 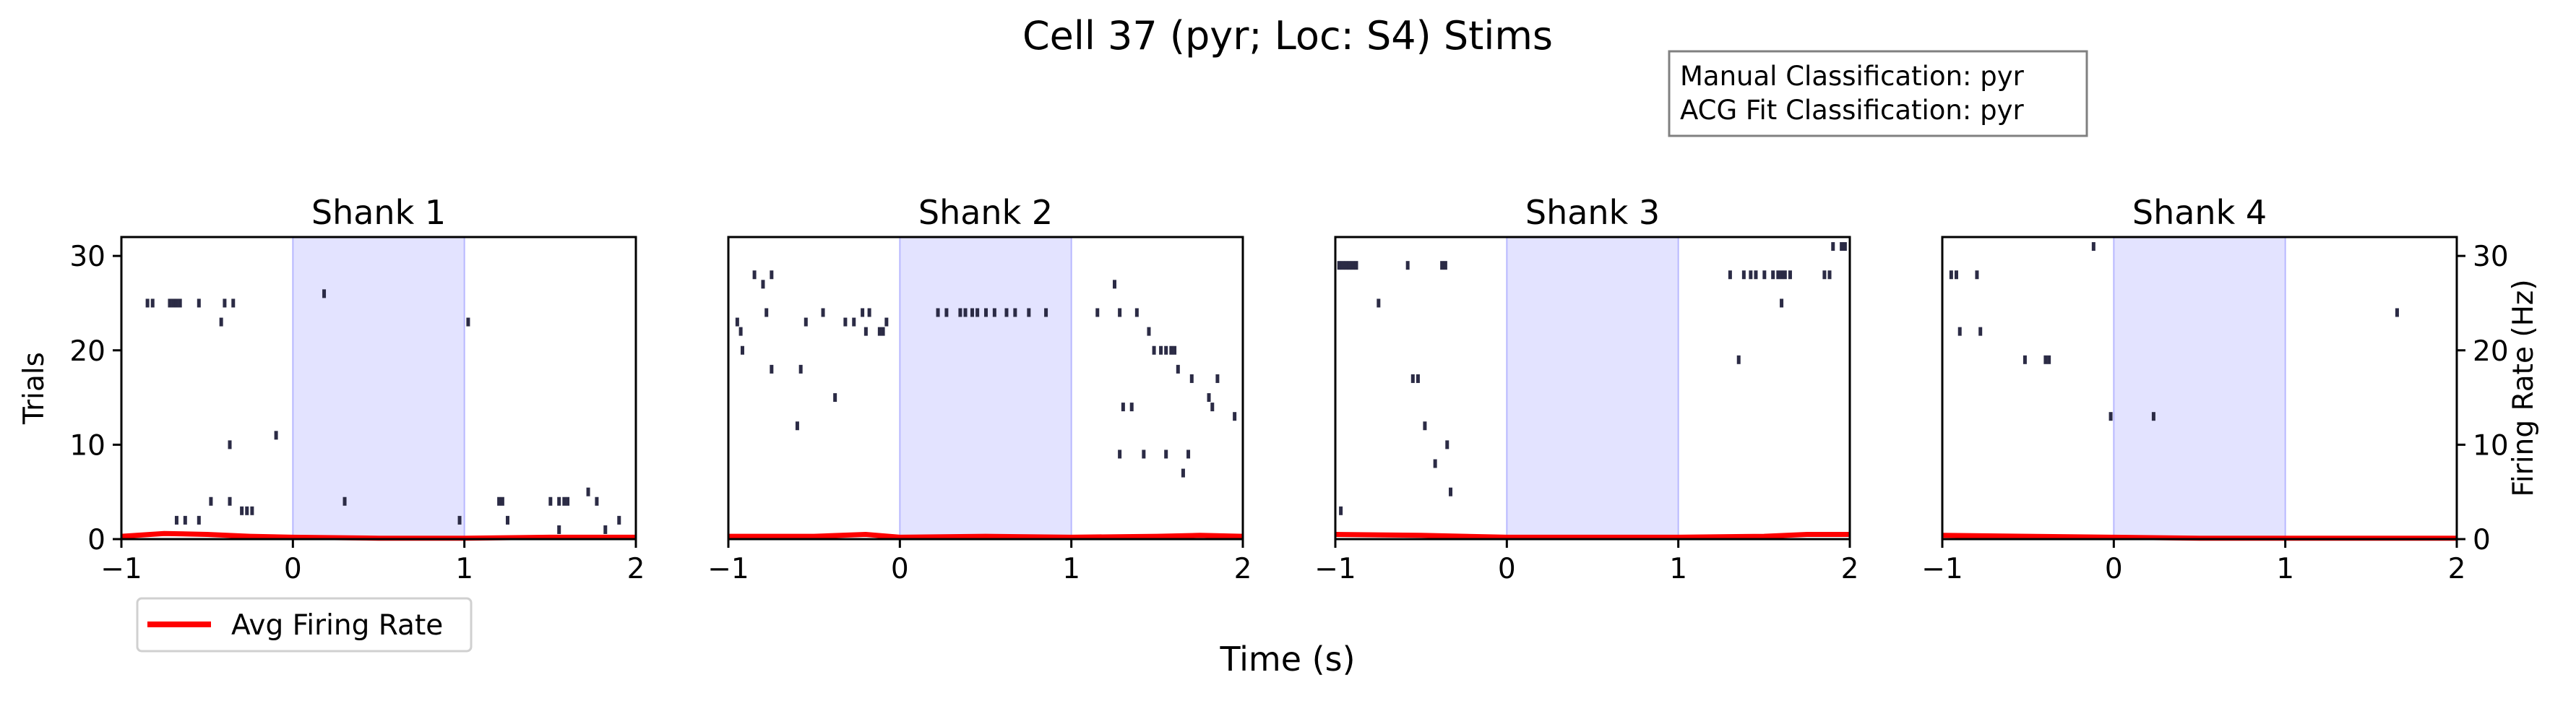 What do you see at coordinates (1852, 111) in the screenshot?
I see `classification-acg: ACG Fit Classification: pyr` at bounding box center [1852, 111].